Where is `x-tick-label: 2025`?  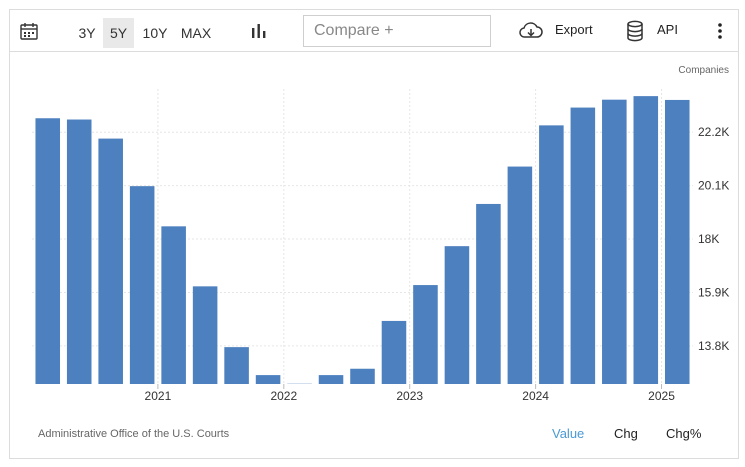
x-tick-label: 2025 is located at coordinates (661, 396).